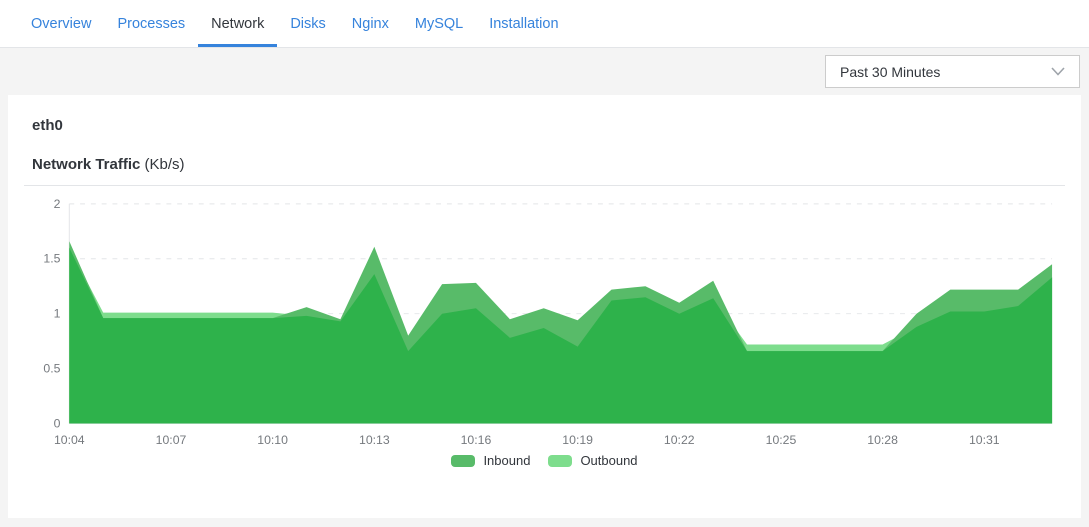 This screenshot has width=1089, height=527. Describe the element at coordinates (51, 259) in the screenshot. I see `svg-text: 1.5` at that location.